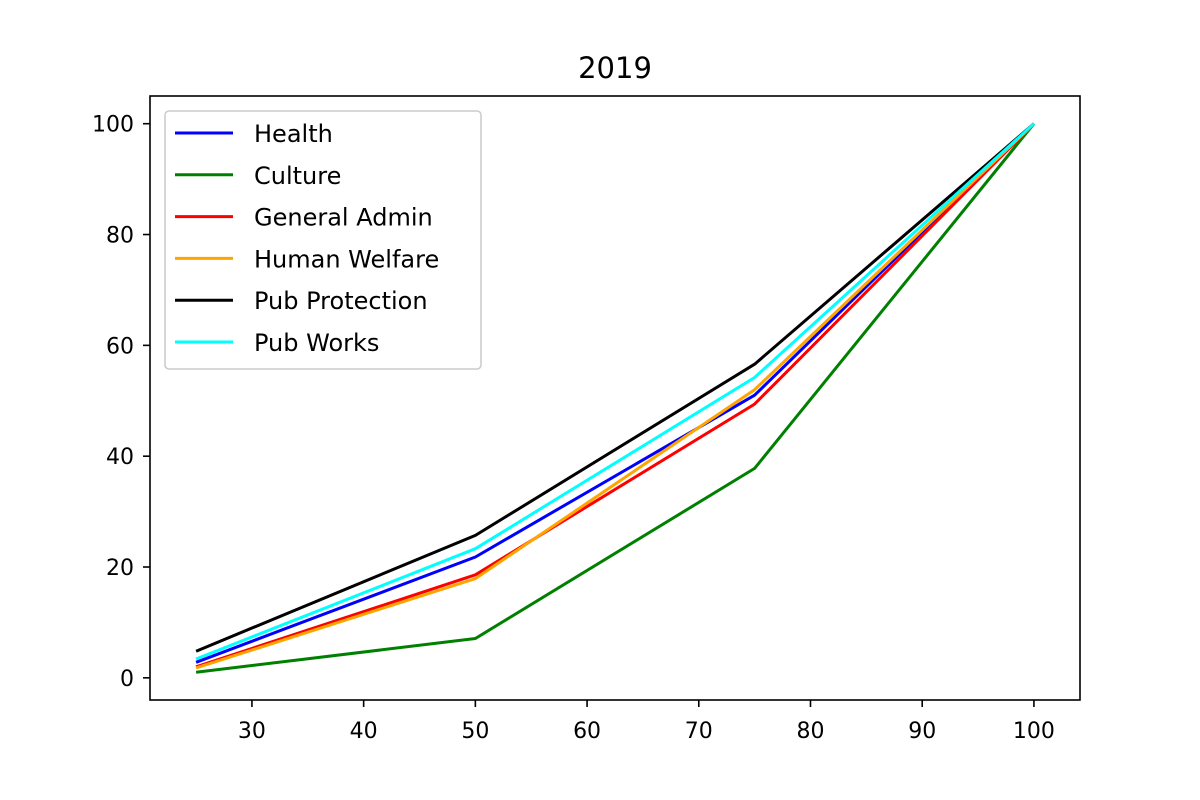 This screenshot has width=1200, height=800. Describe the element at coordinates (810, 731) in the screenshot. I see `x-tick-label: 80` at that location.